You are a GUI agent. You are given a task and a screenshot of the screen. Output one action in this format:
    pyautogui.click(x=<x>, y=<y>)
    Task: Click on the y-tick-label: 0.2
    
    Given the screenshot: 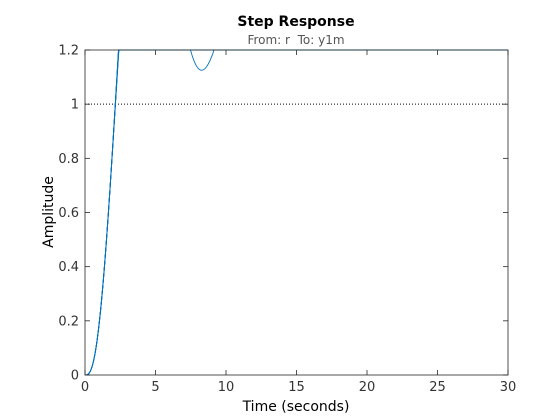 What is the action you would take?
    pyautogui.click(x=68, y=321)
    